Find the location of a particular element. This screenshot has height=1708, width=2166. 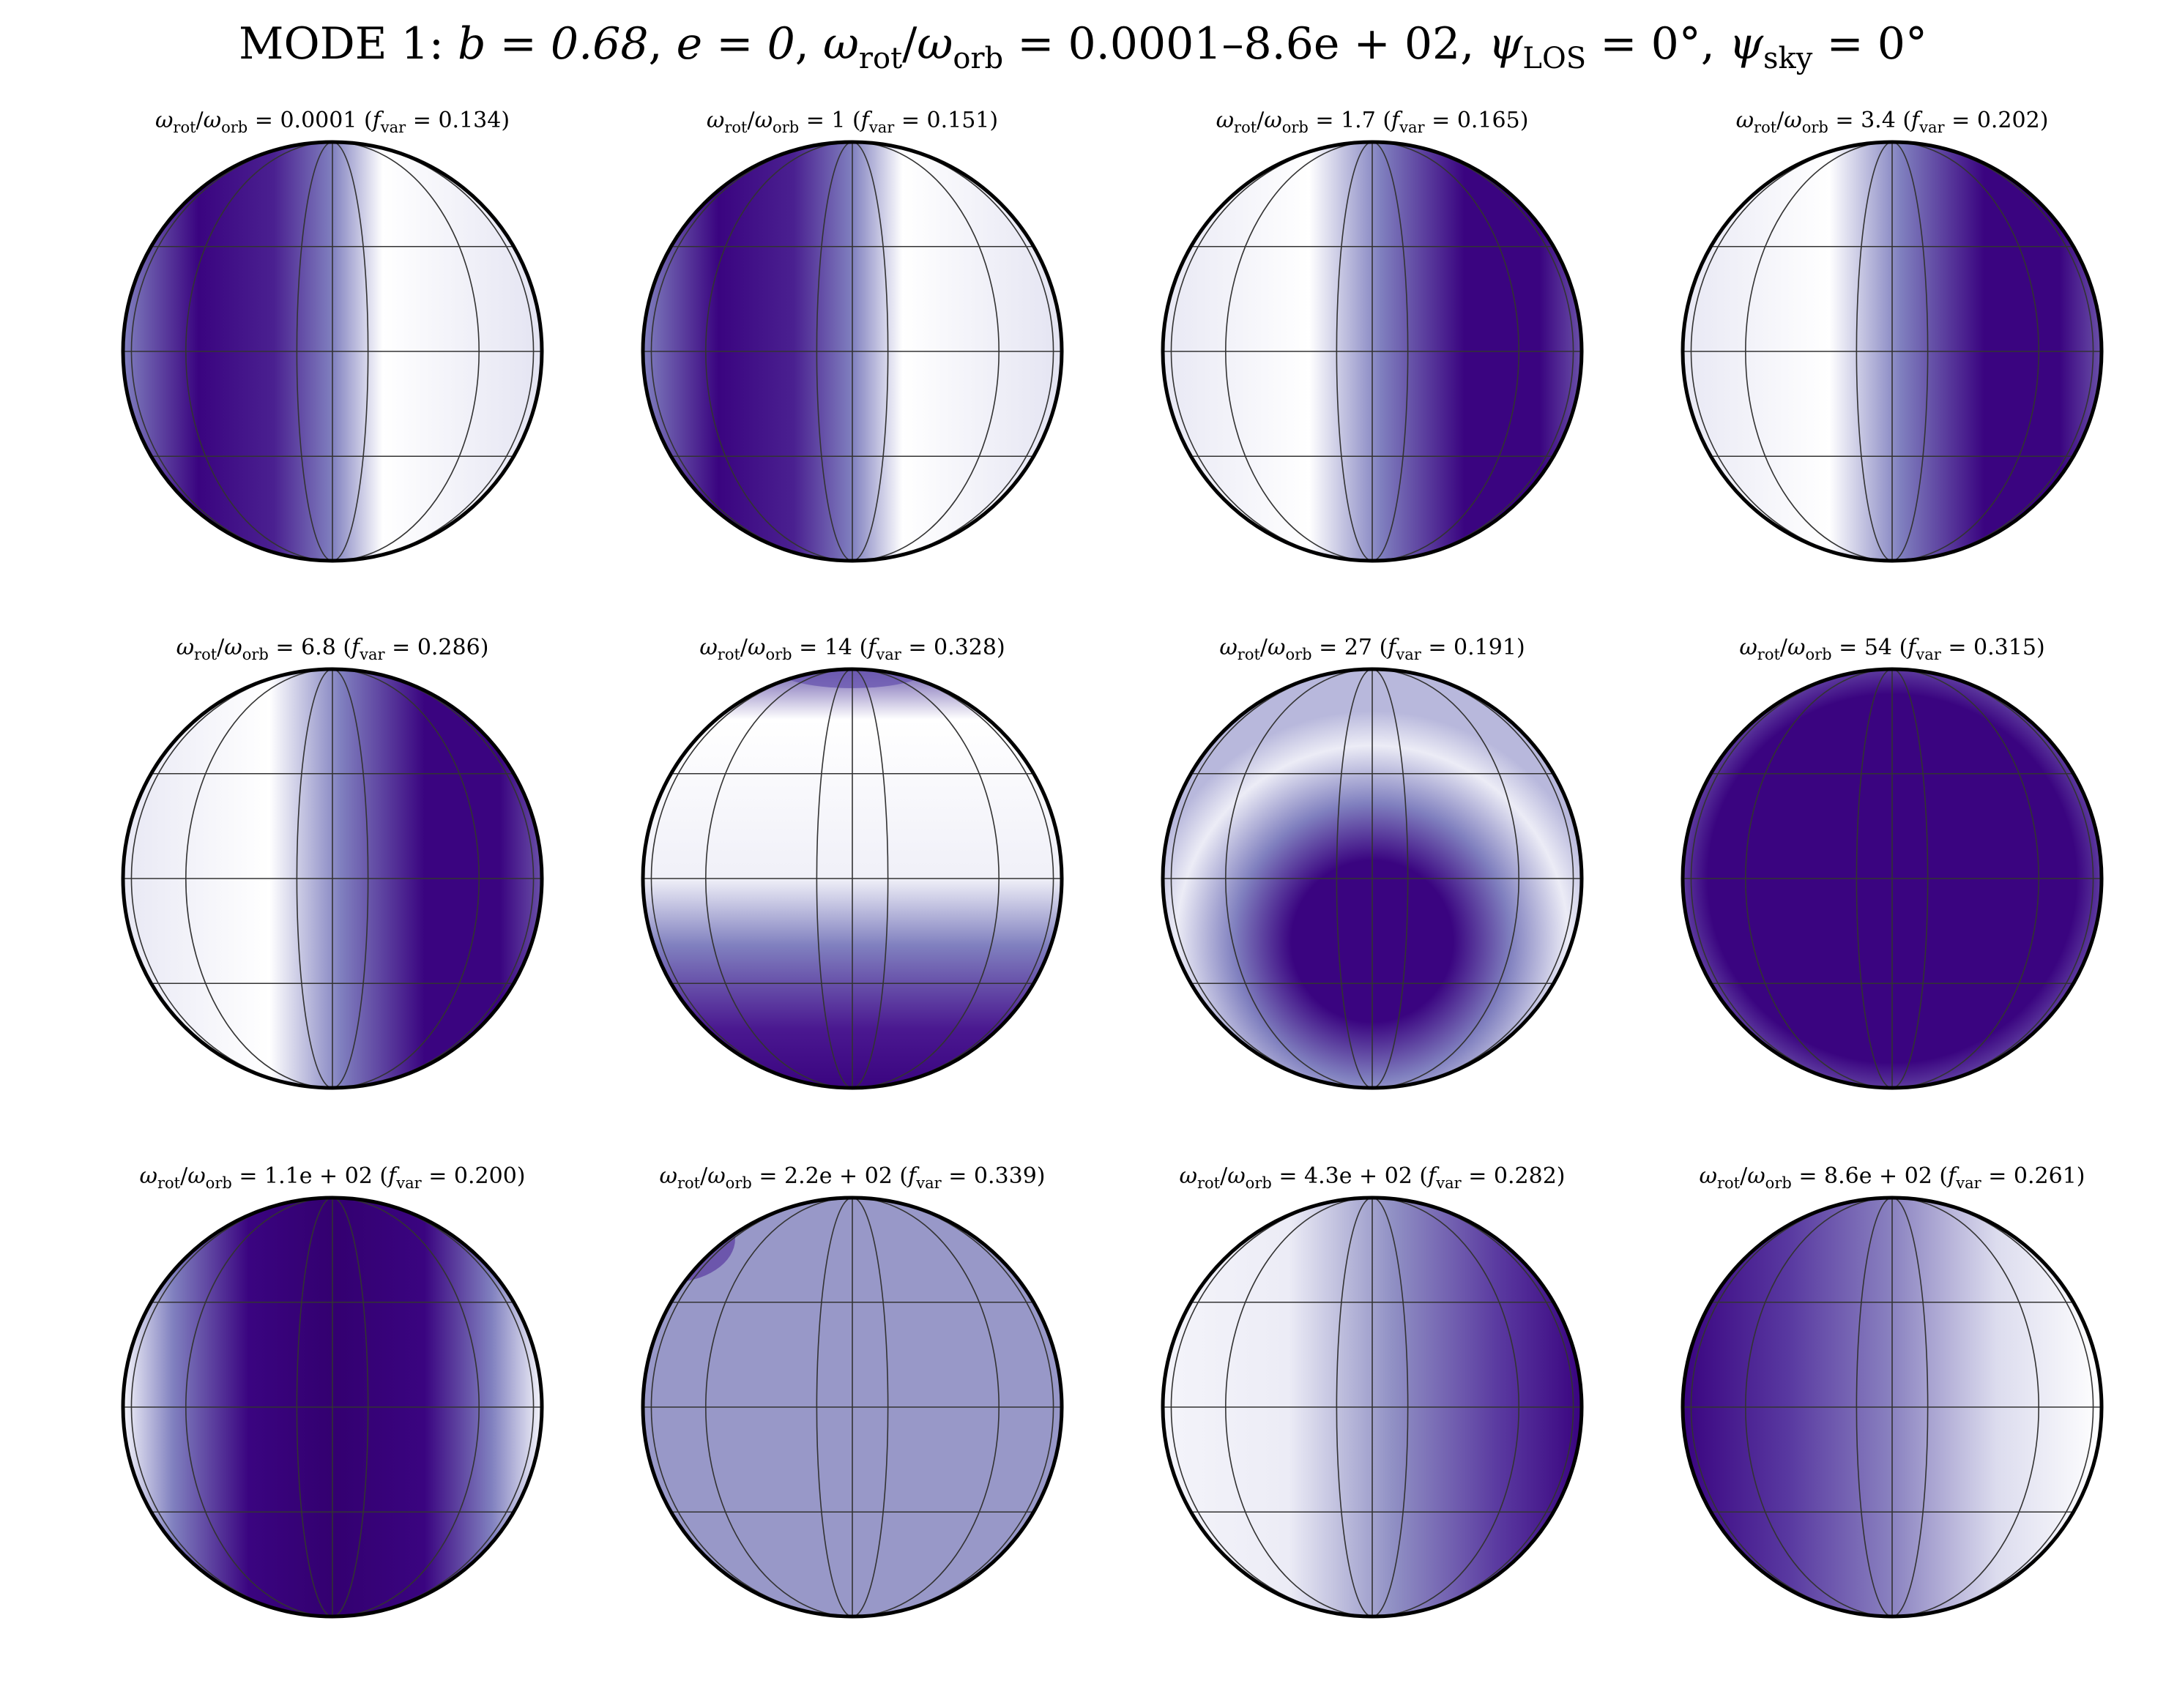

globe-panel: ωrot/ωorb = 54 (fvar = 0.315) is located at coordinates (1892, 886).